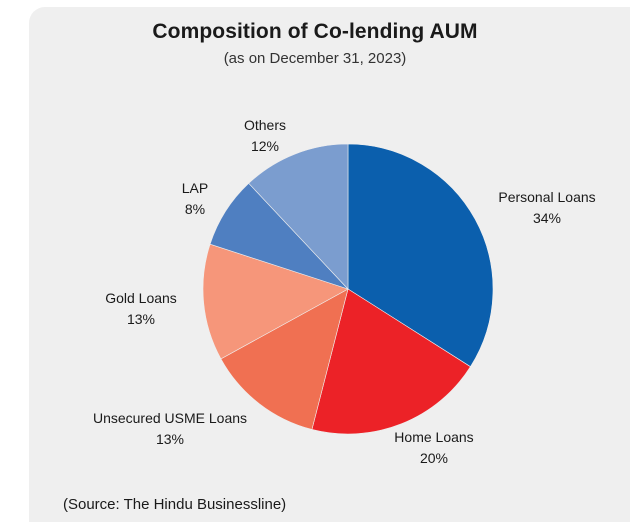 The image size is (630, 529). What do you see at coordinates (265, 146) in the screenshot?
I see `slice-value: 12%` at bounding box center [265, 146].